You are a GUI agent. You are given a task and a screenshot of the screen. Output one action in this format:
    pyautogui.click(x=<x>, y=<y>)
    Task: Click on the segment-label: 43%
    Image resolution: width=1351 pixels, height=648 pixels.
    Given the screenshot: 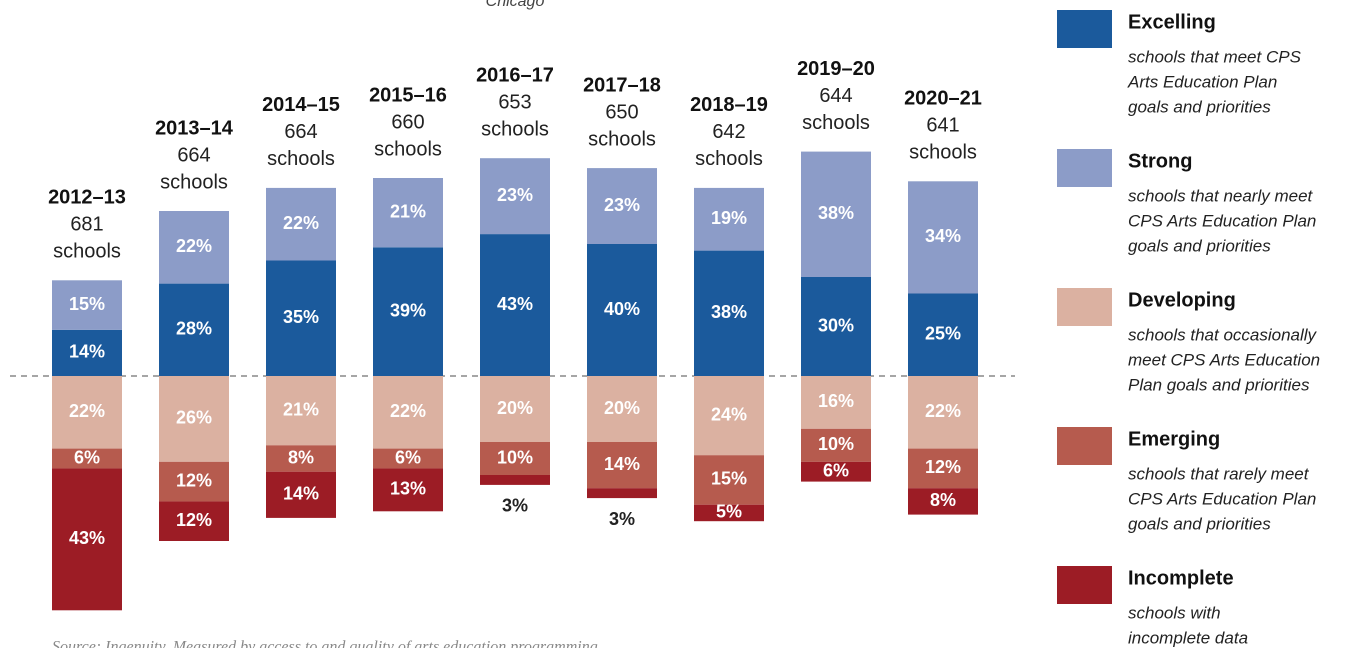 What is the action you would take?
    pyautogui.click(x=515, y=304)
    